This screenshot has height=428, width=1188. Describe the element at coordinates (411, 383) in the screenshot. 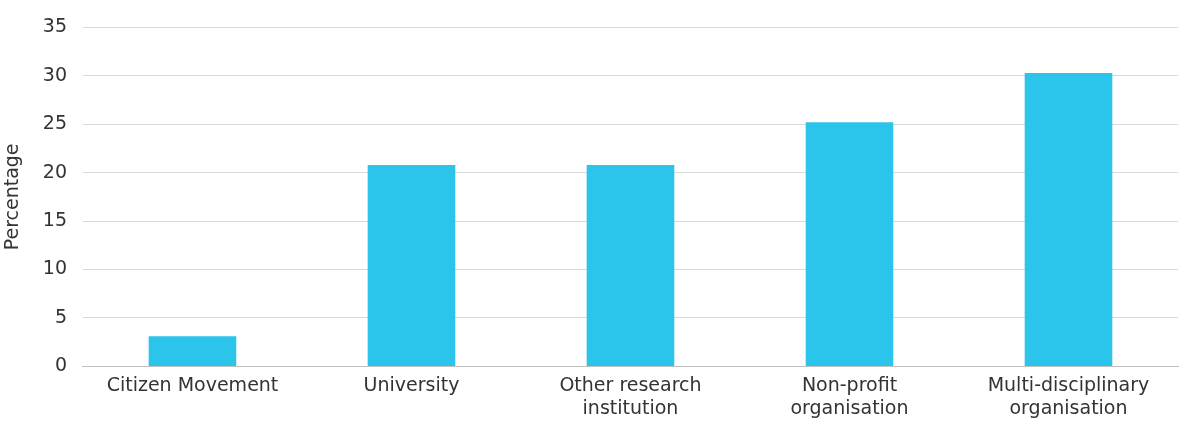

I see `x-tick-label: University` at that location.